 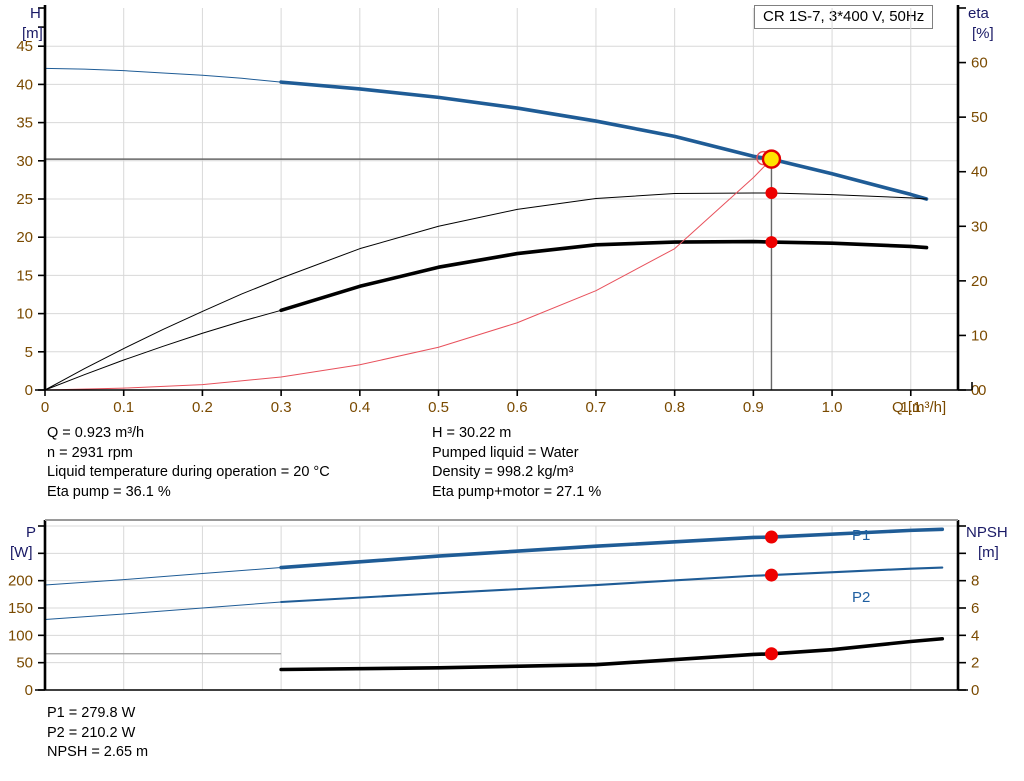 I want to click on p-tick-label: 0, so click(x=29, y=690).